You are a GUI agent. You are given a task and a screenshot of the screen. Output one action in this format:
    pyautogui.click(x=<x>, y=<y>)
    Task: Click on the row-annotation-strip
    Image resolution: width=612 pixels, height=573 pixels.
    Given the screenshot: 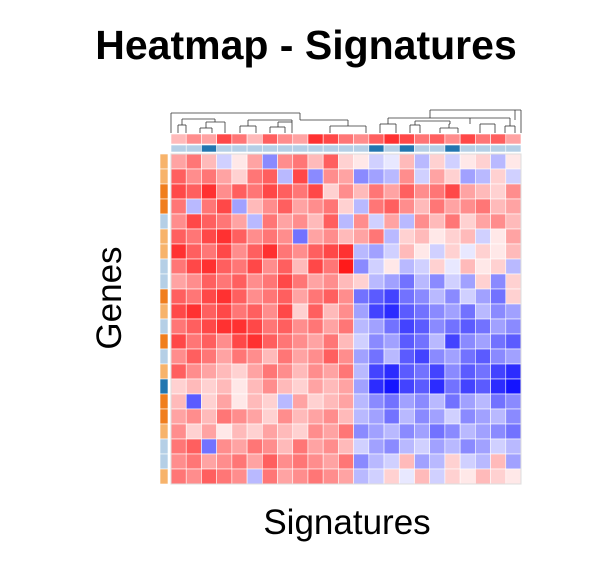 What is the action you would take?
    pyautogui.click(x=164, y=319)
    